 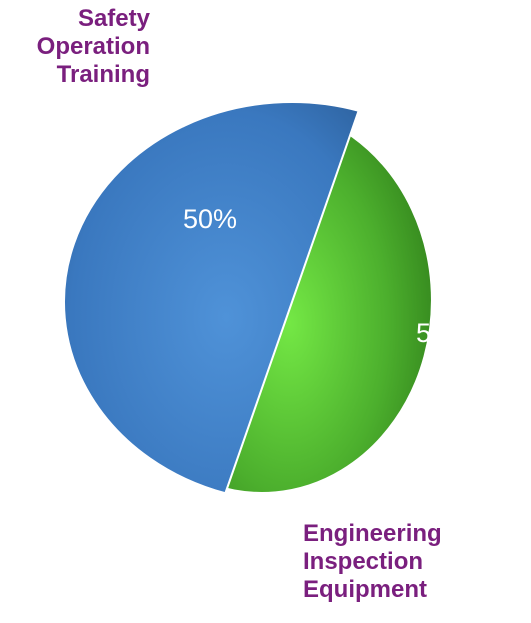 I want to click on slice-value-label-1: 50%, so click(x=210, y=219).